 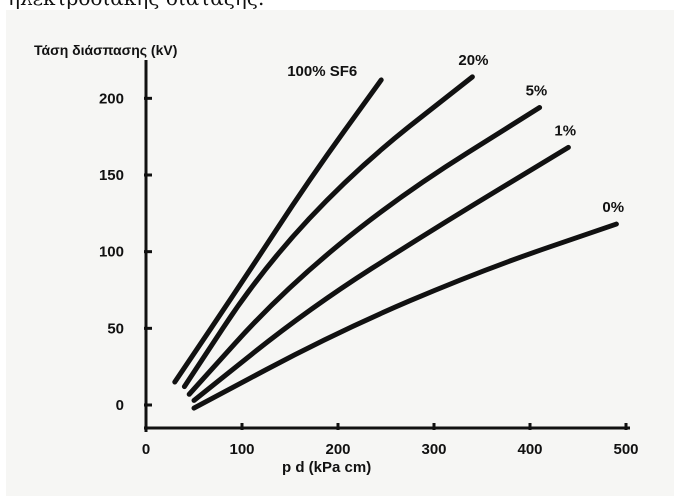 What do you see at coordinates (241, 449) in the screenshot?
I see `x-tick-label: 100` at bounding box center [241, 449].